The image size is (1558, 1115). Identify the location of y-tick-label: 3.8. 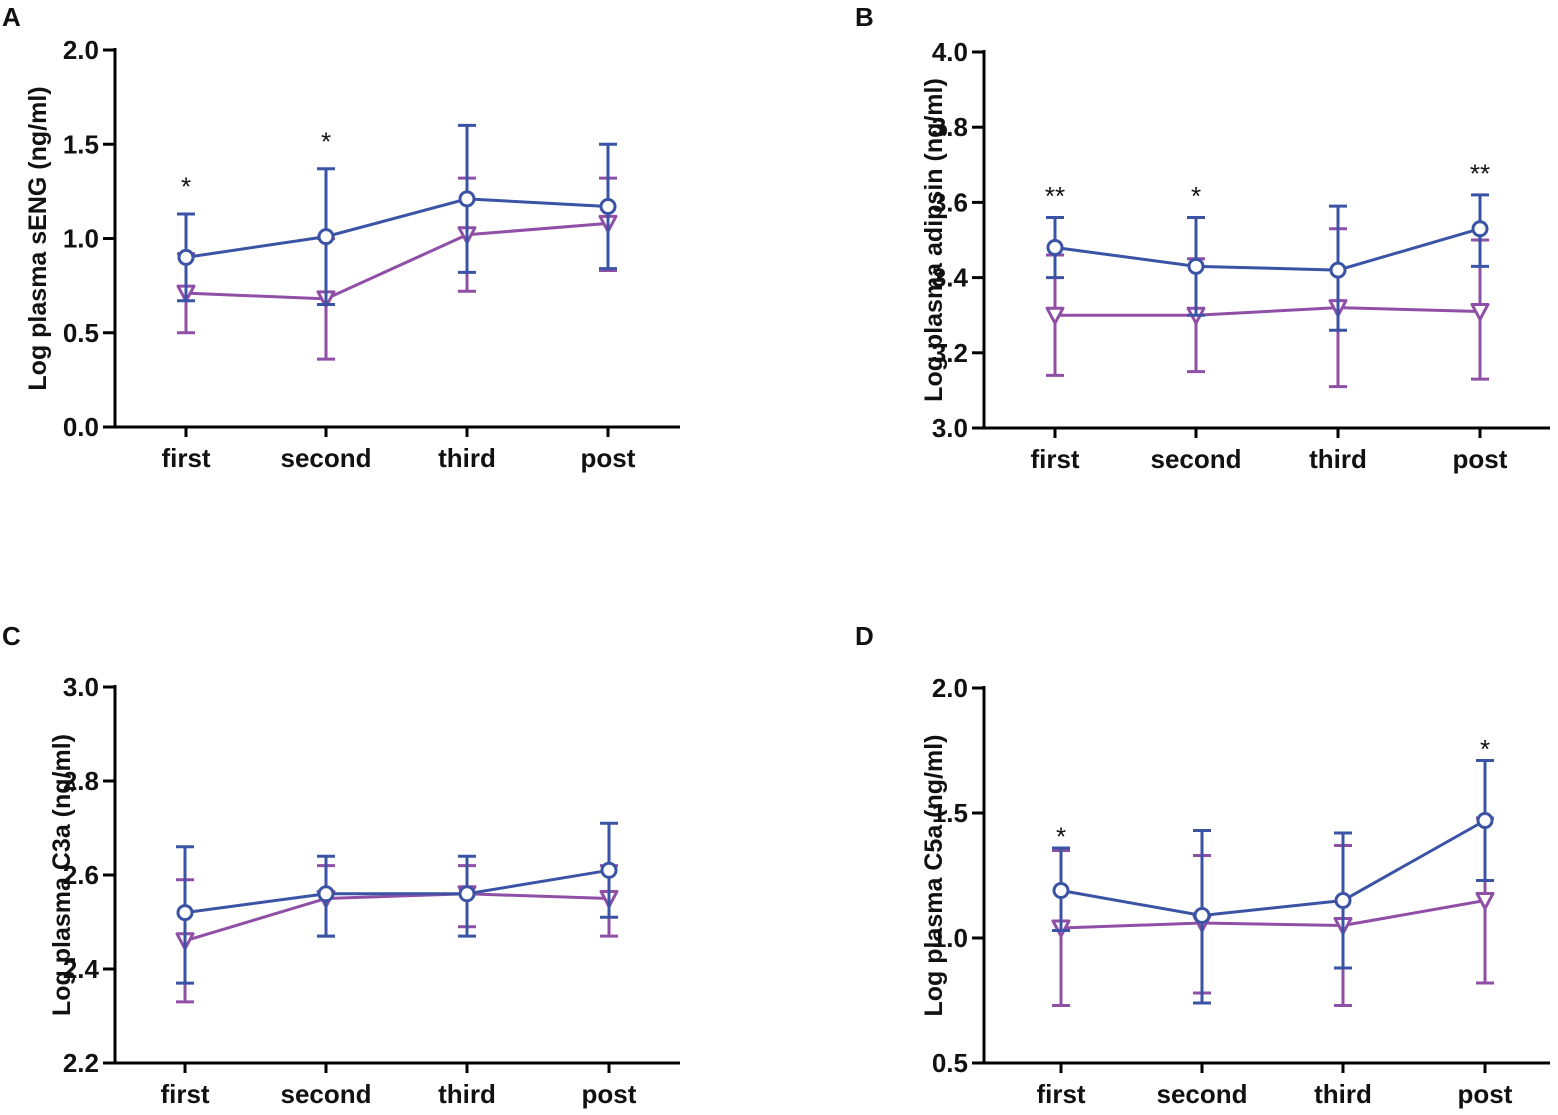
(950, 127).